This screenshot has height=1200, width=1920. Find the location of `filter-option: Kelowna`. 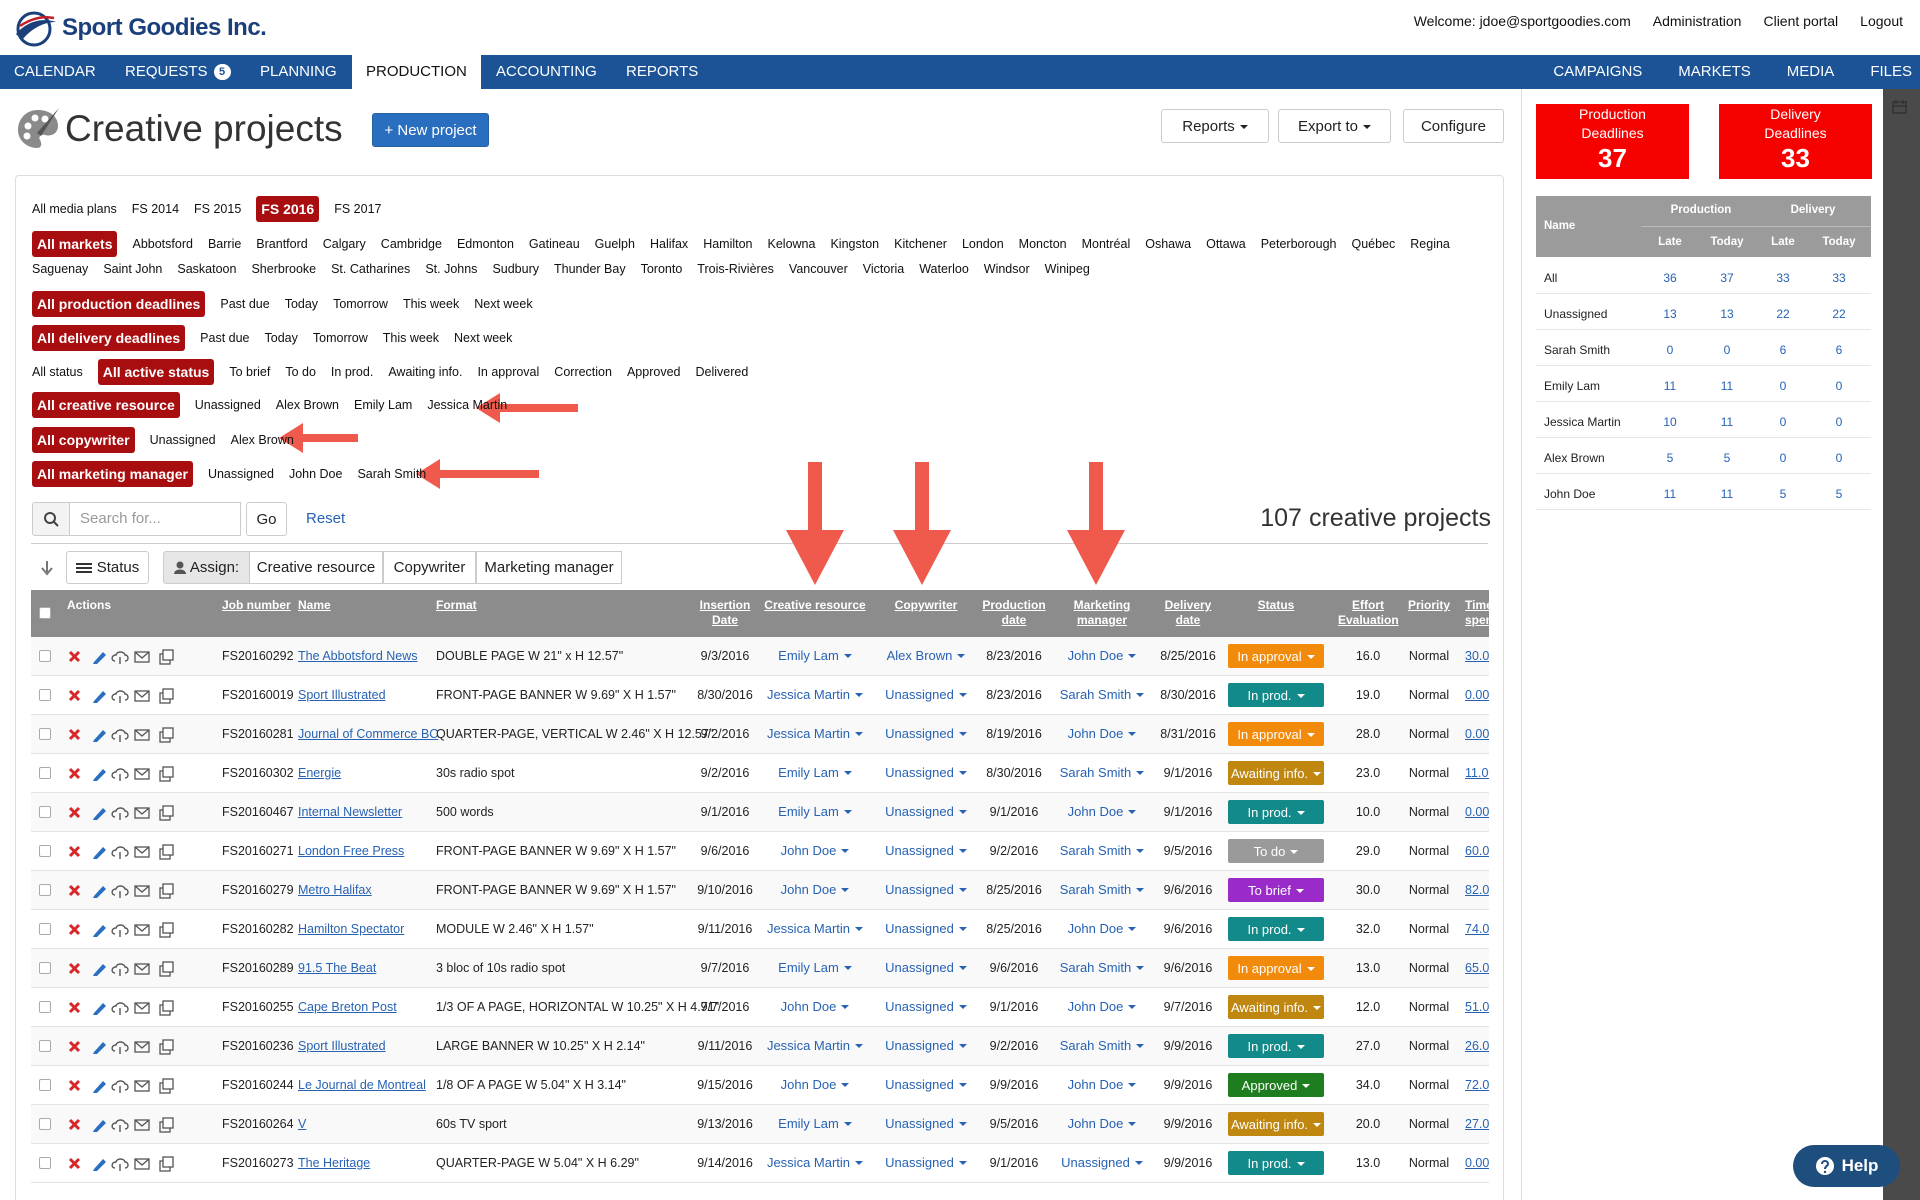

filter-option: Kelowna is located at coordinates (791, 243).